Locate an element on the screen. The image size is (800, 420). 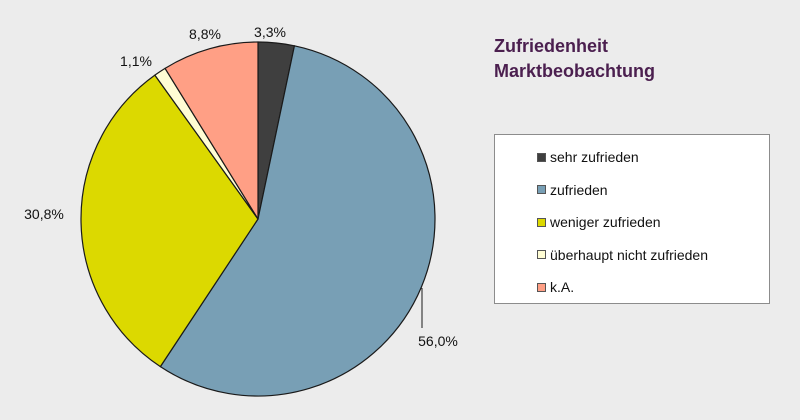
slice-value-label-3: 1,1% is located at coordinates (136, 61).